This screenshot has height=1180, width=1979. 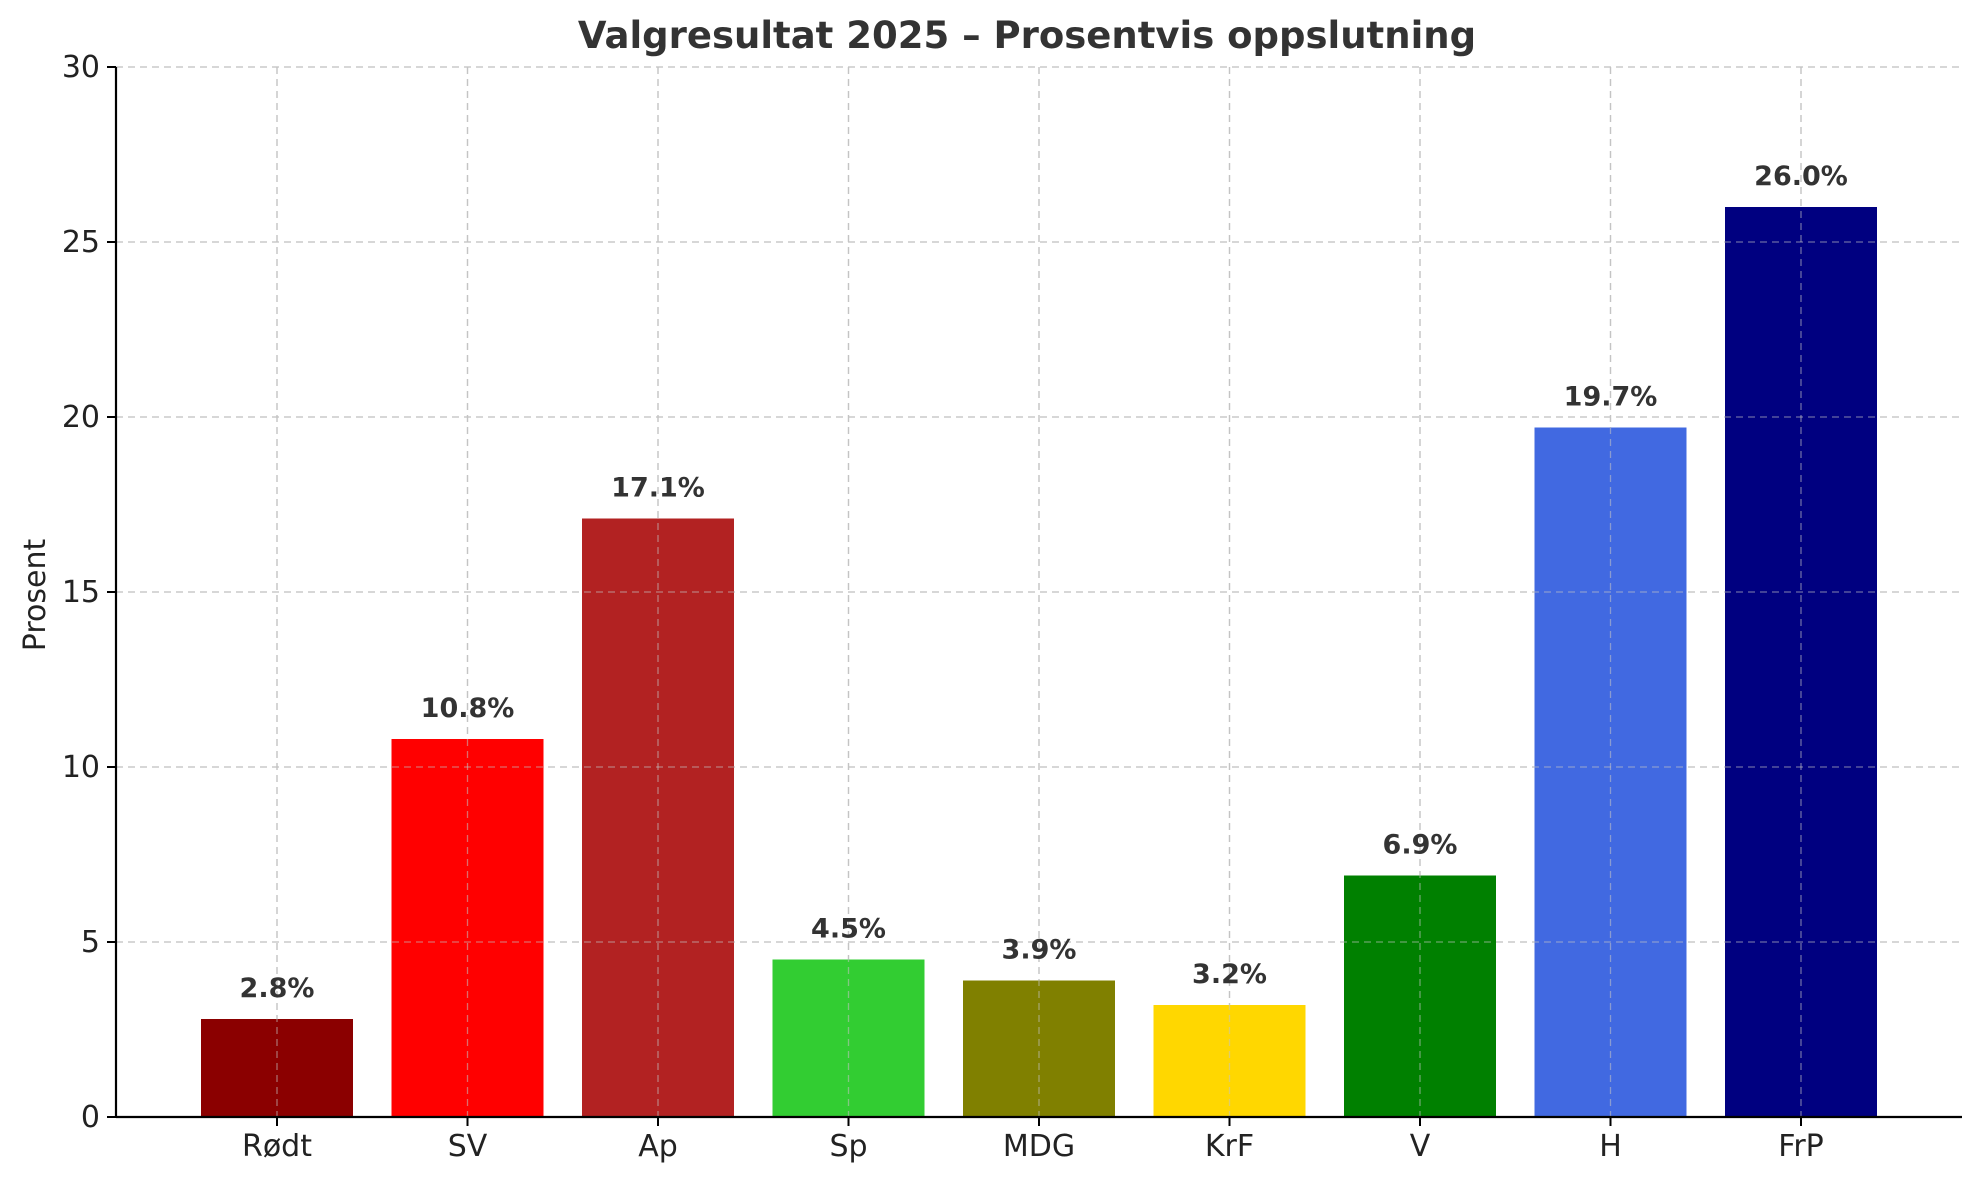 What do you see at coordinates (277, 1146) in the screenshot?
I see `x-tick-label: Rødt` at bounding box center [277, 1146].